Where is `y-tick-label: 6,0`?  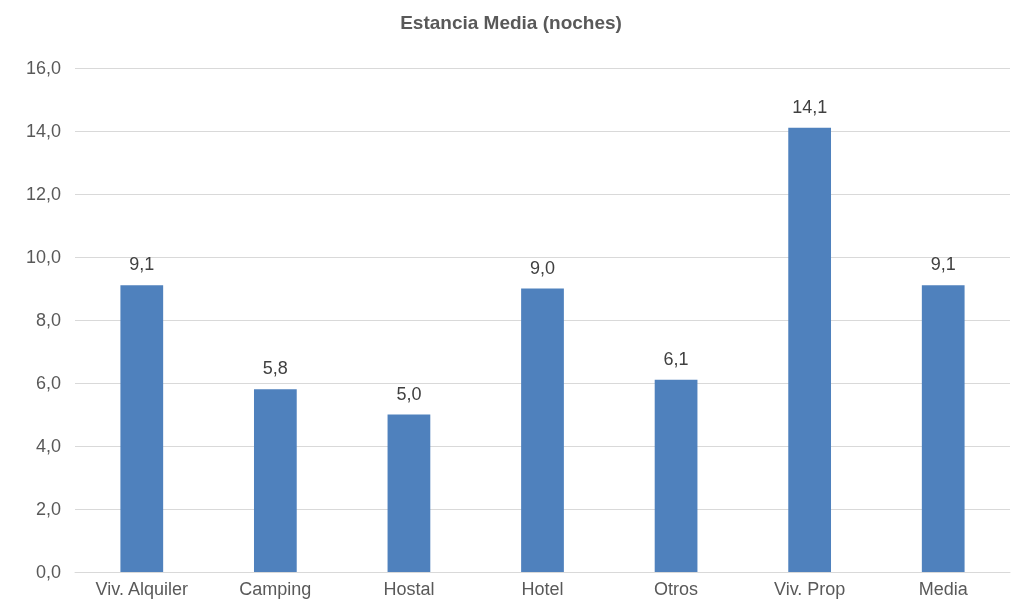 y-tick-label: 6,0 is located at coordinates (48, 383).